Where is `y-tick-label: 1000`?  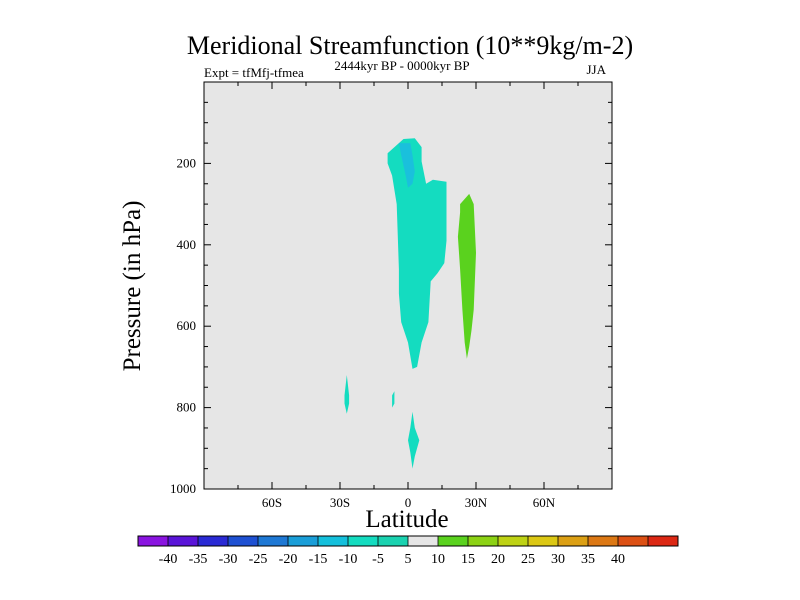 y-tick-label: 1000 is located at coordinates (183, 488).